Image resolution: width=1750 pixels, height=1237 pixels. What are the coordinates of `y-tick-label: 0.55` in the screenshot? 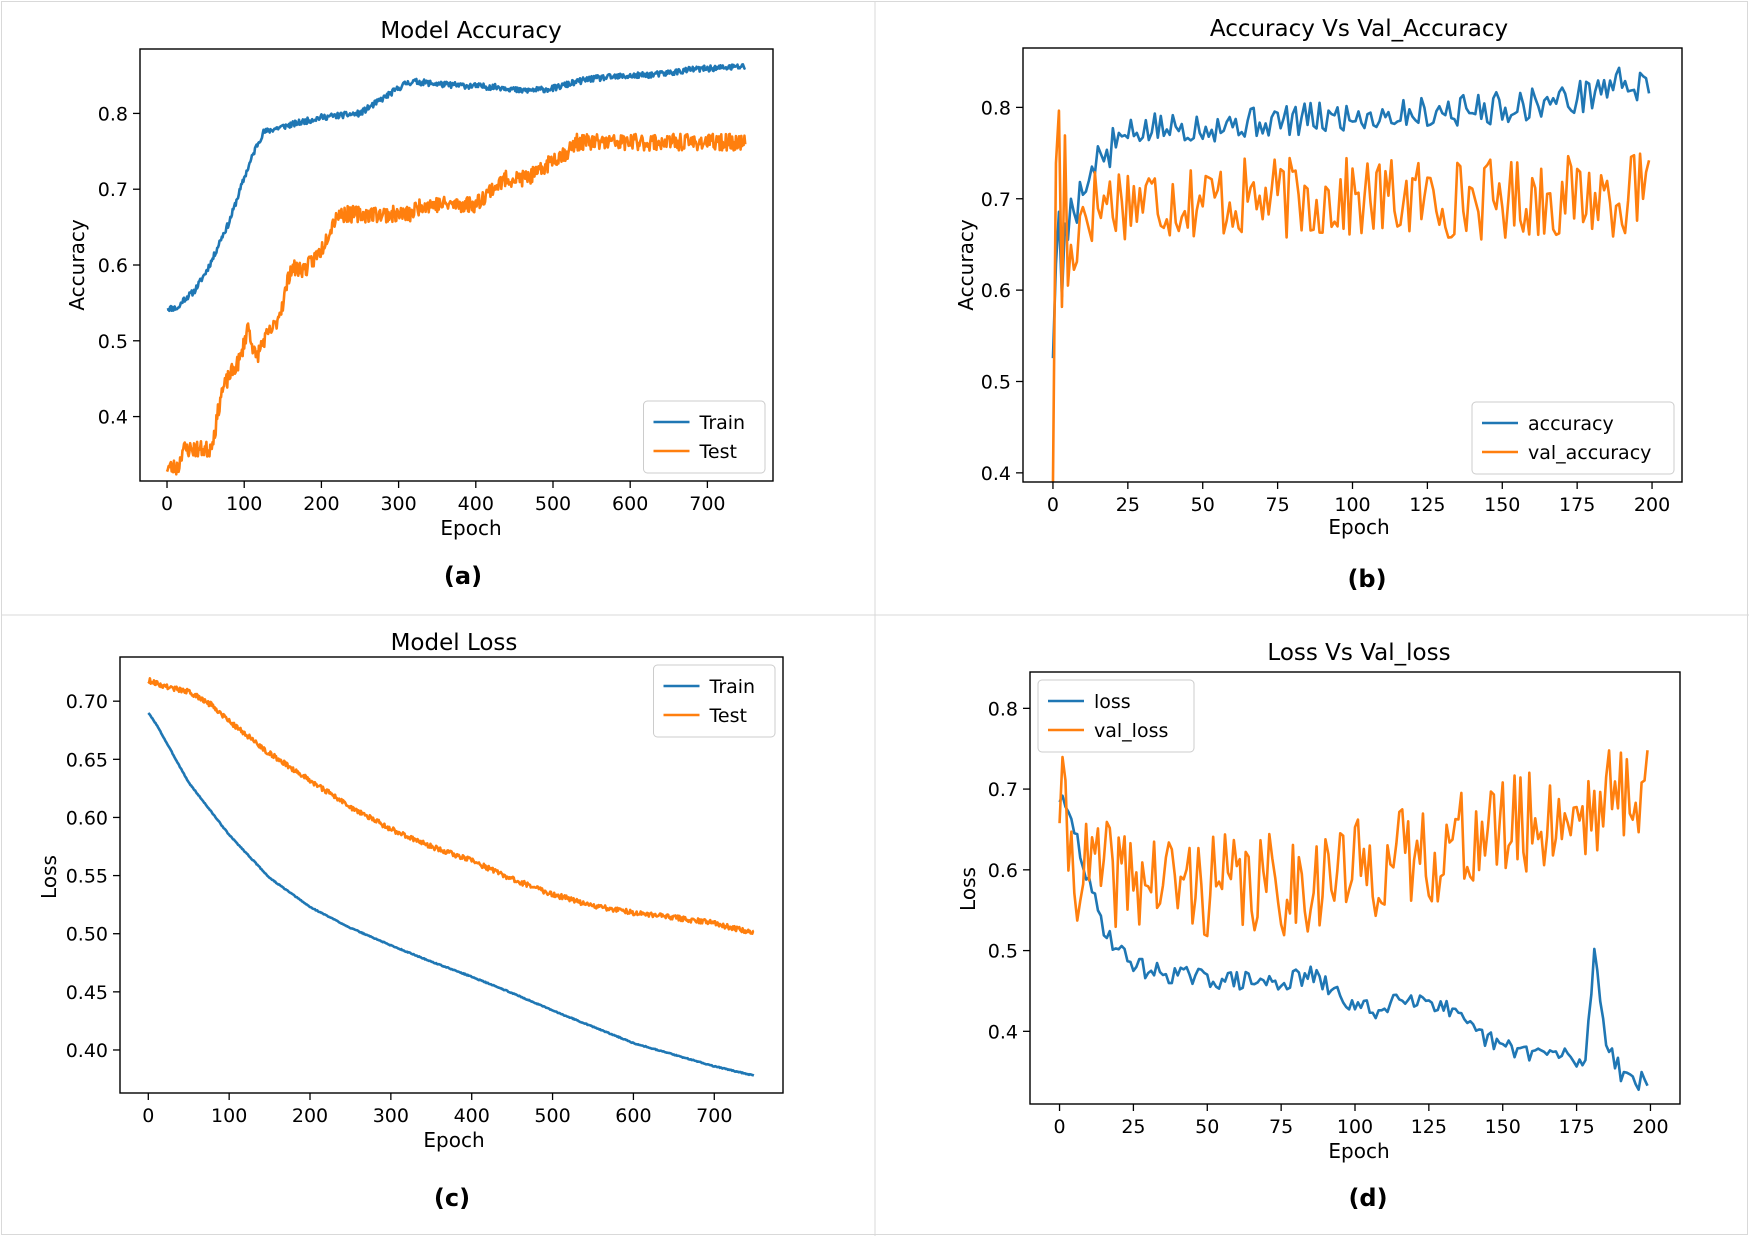 It's located at (87, 877).